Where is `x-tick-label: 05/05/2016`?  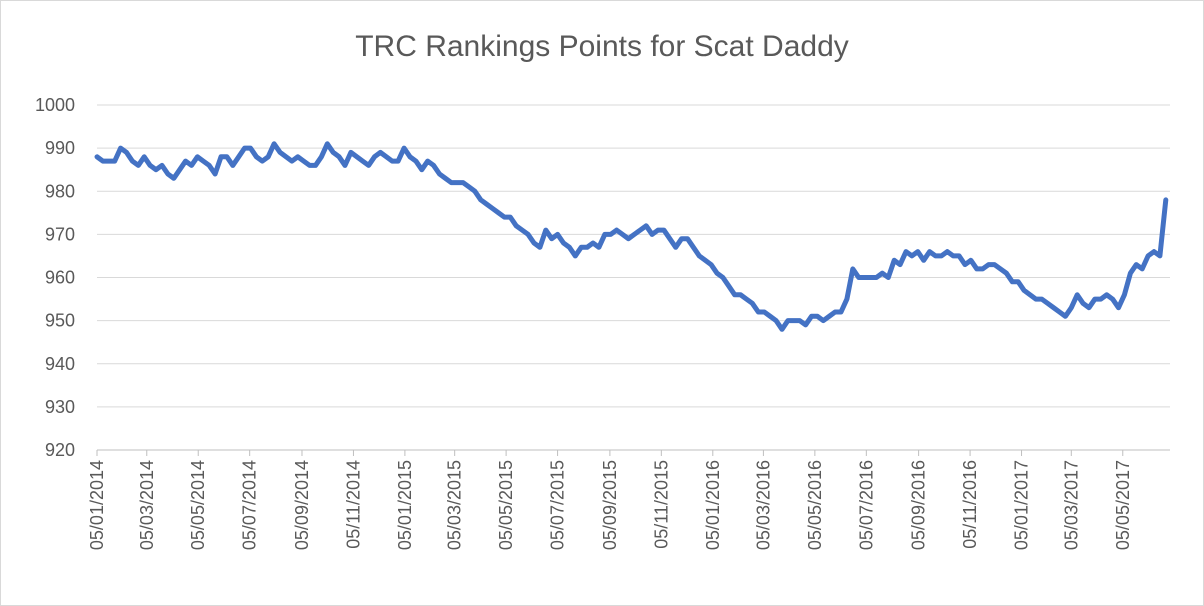
x-tick-label: 05/05/2016 is located at coordinates (815, 505).